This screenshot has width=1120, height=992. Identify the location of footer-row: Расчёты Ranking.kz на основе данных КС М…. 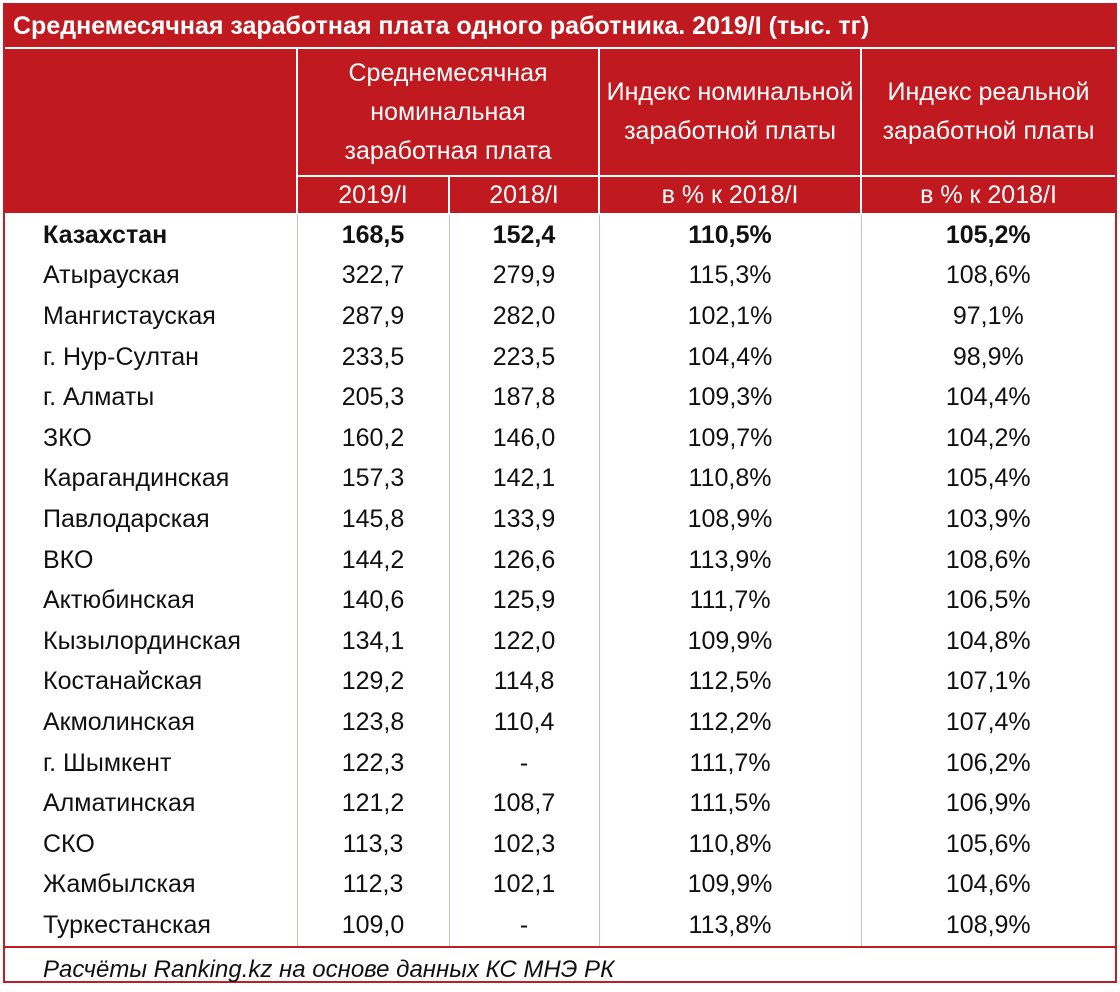
(560, 968).